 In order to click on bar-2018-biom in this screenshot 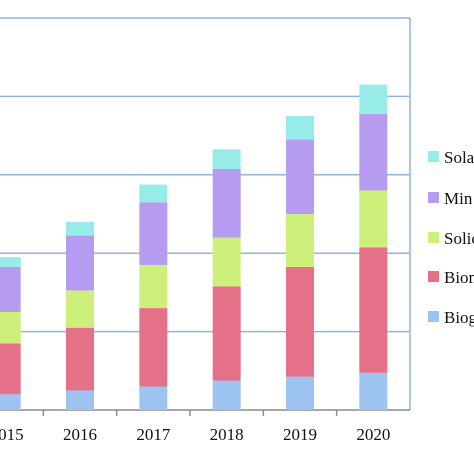, I will do `click(226, 333)`.